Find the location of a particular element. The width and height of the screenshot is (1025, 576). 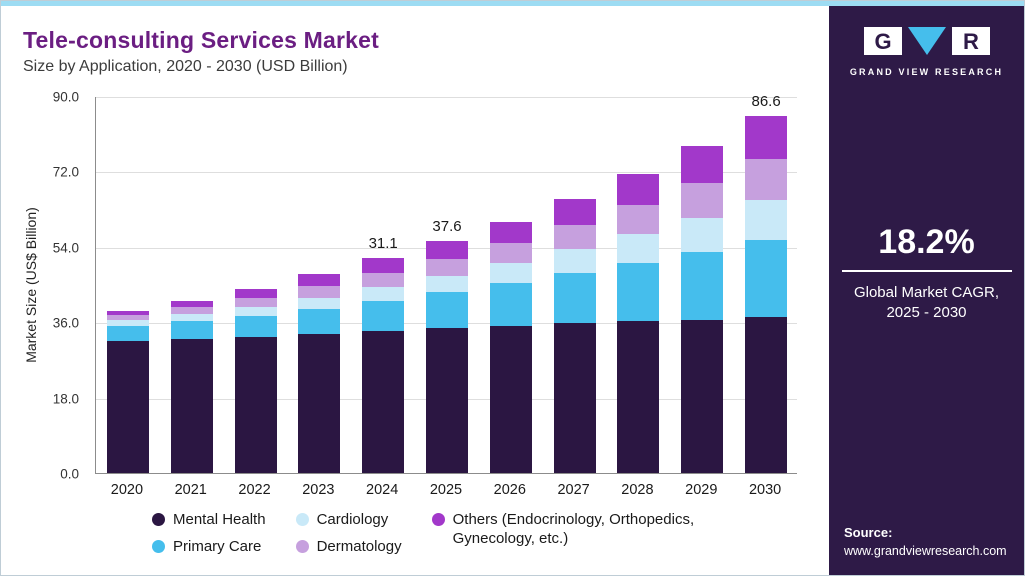

bar-2025-segment-primary is located at coordinates (447, 310).